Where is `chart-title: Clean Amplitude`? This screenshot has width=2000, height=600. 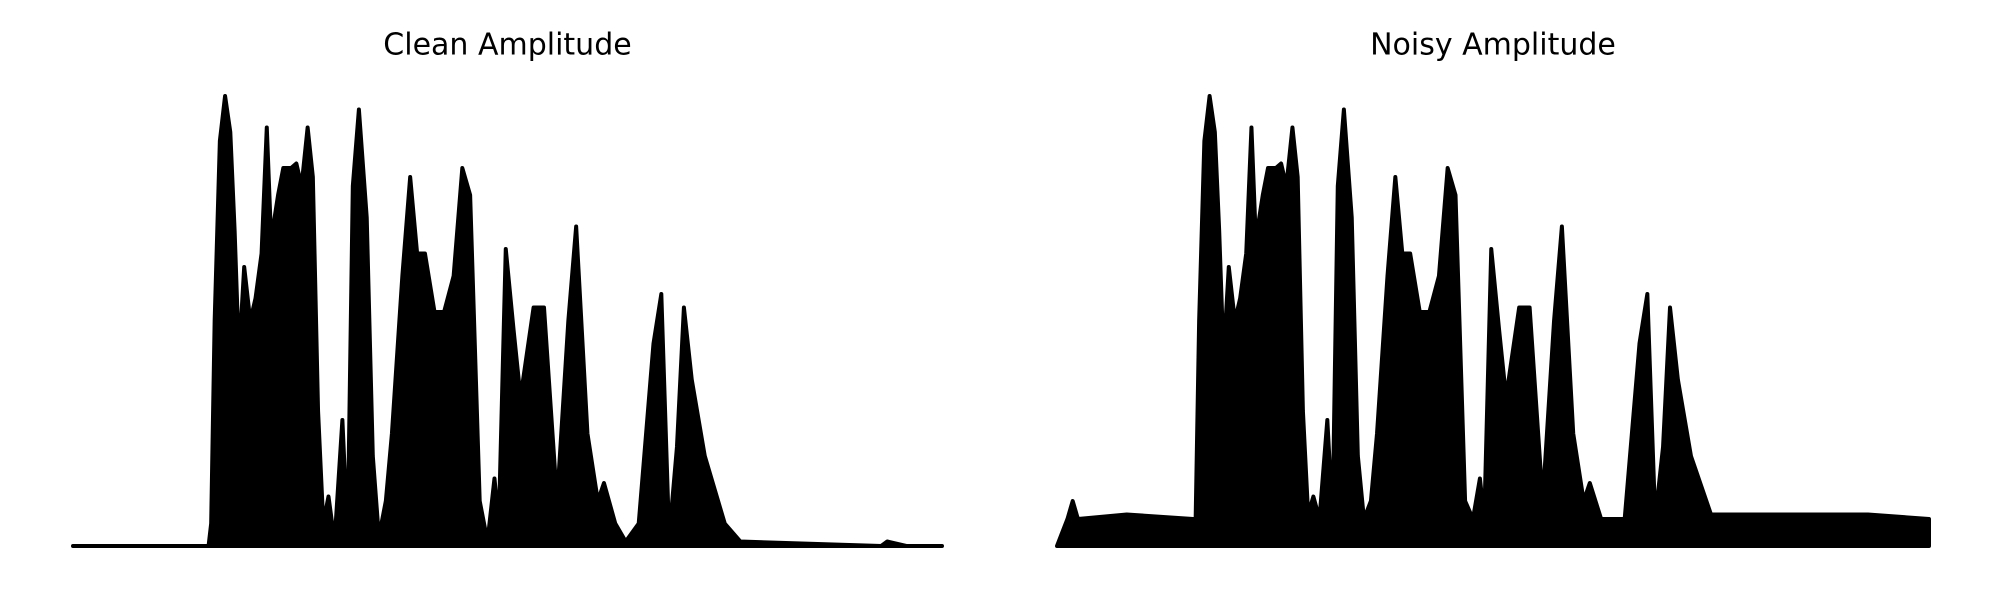
chart-title: Clean Amplitude is located at coordinates (507, 45).